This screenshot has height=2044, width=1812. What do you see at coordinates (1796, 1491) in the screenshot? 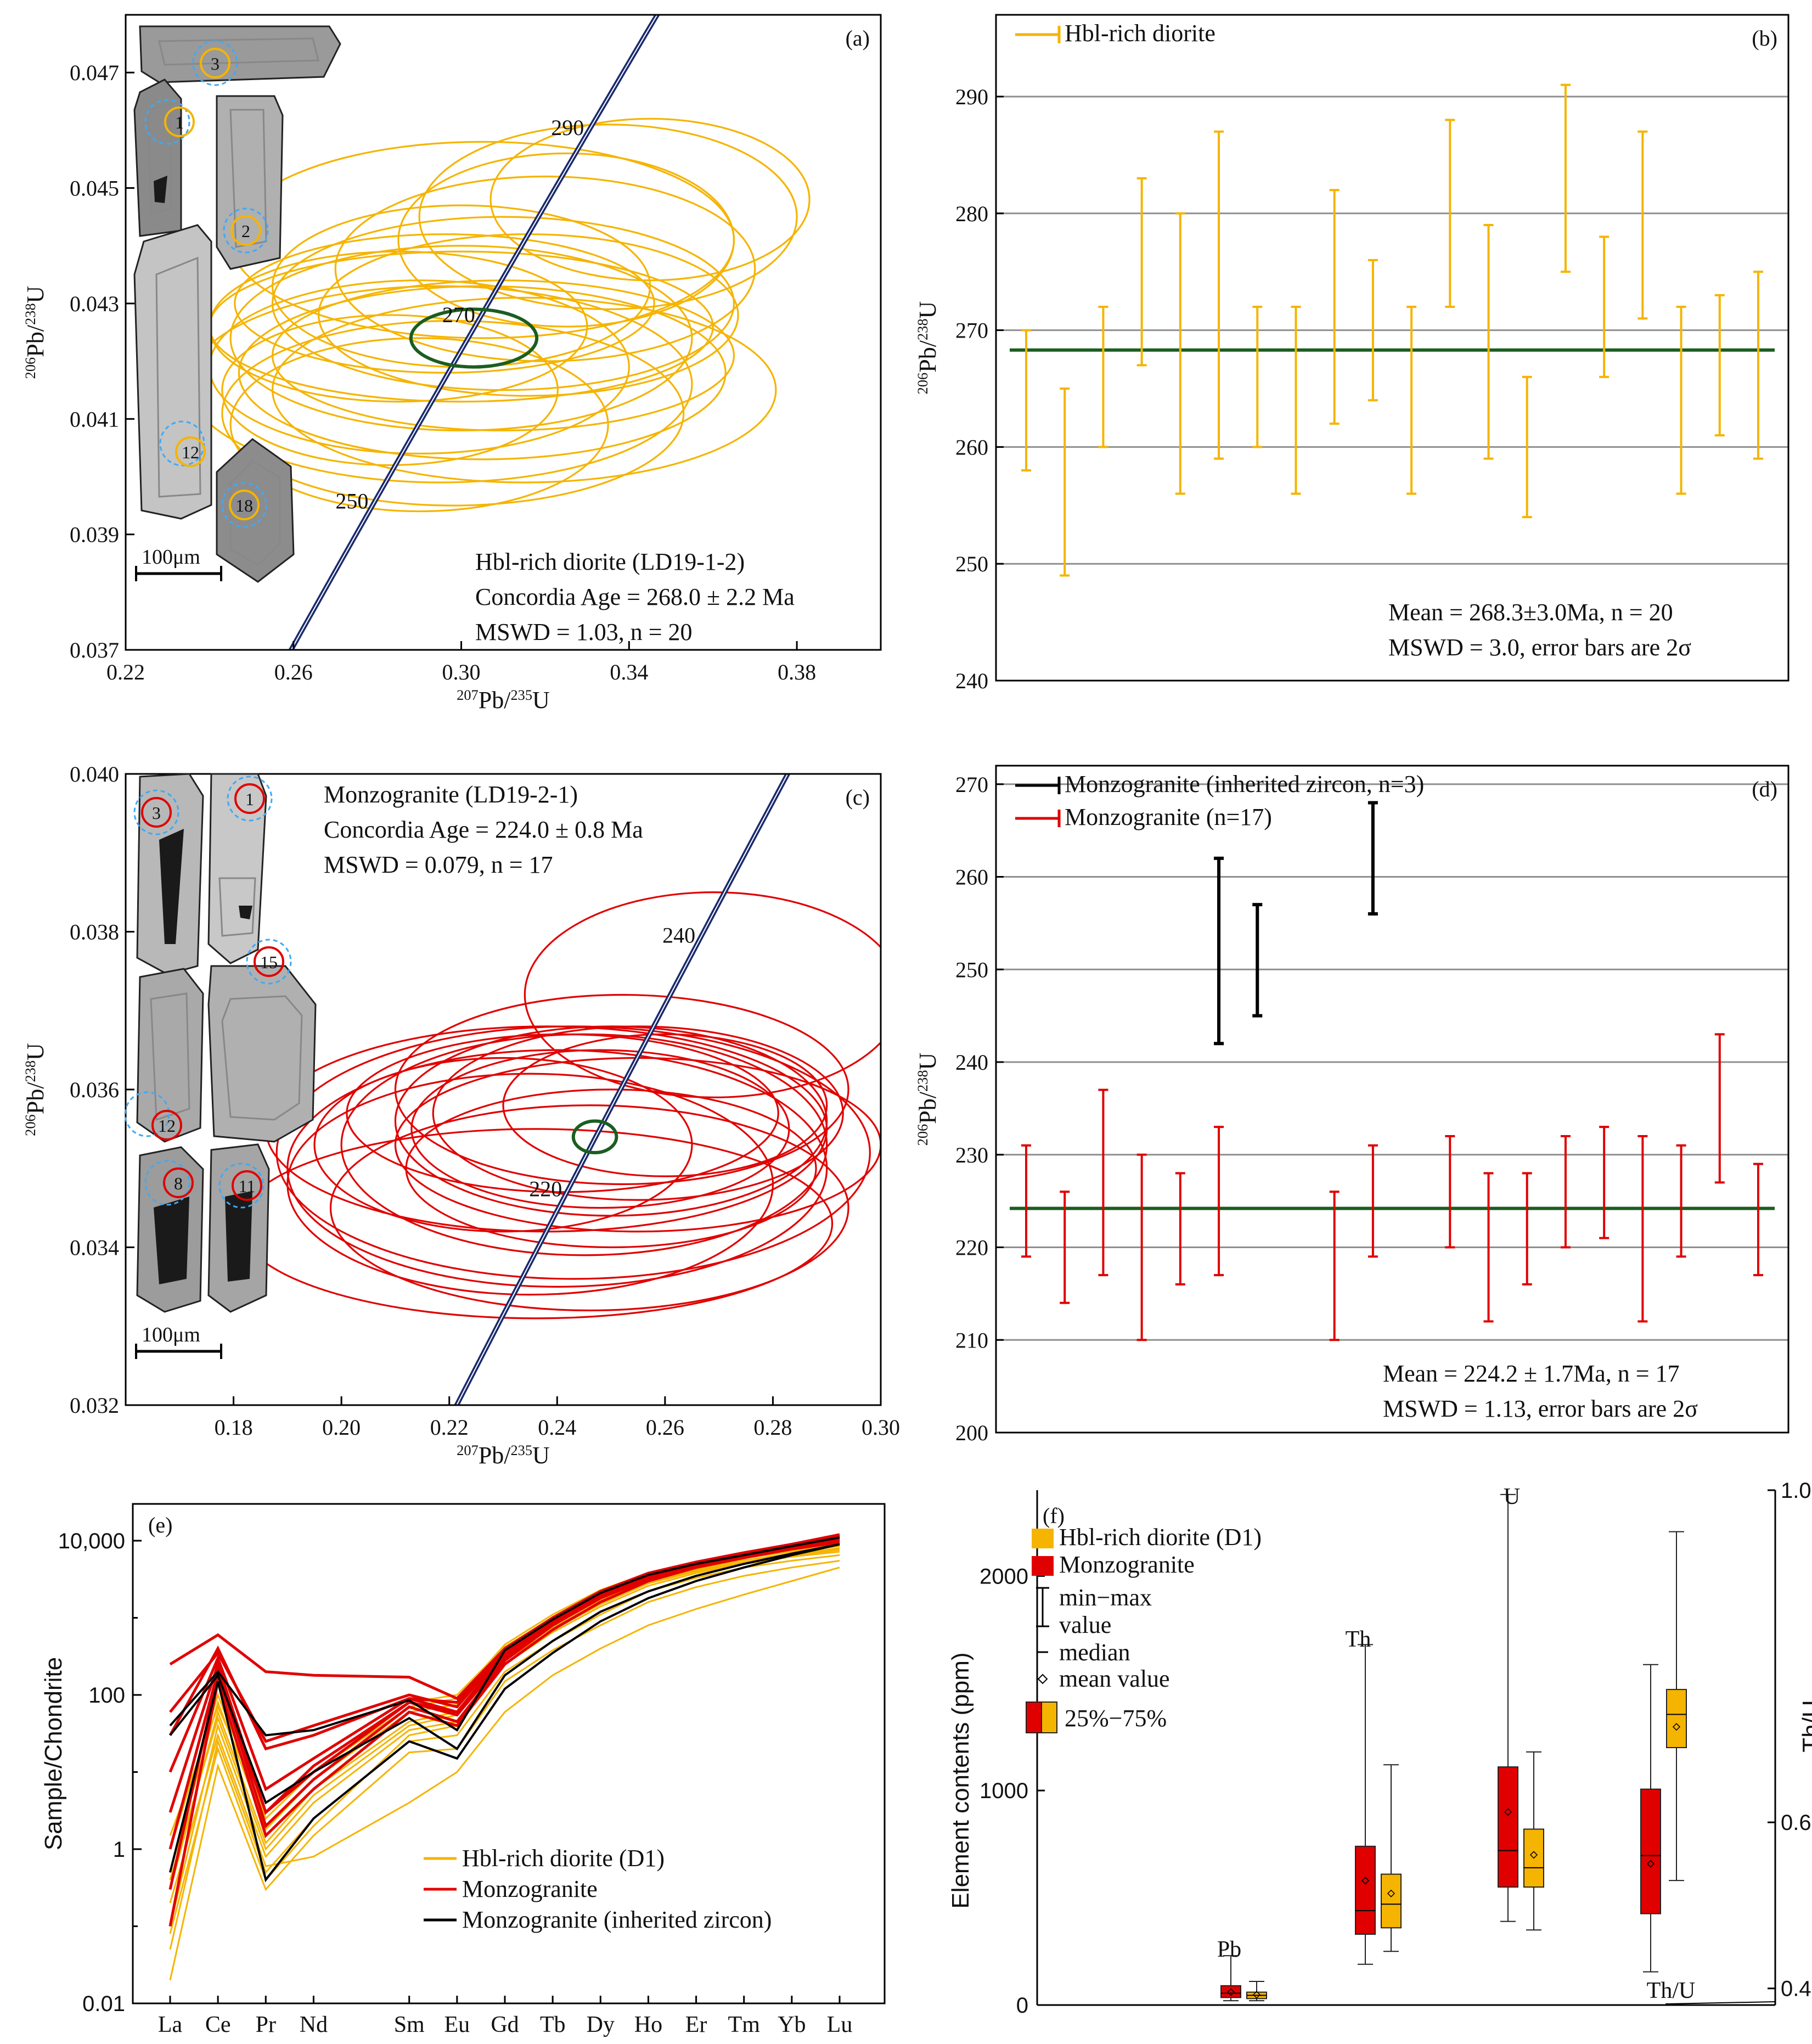
I see `y2-tick-label: 1.0` at bounding box center [1796, 1491].